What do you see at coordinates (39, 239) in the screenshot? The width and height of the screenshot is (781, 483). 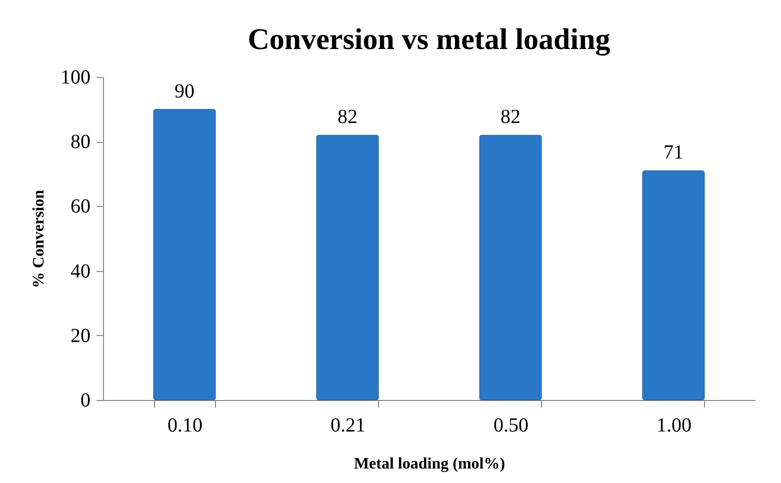 I see `y-axis-title: % Conversion` at bounding box center [39, 239].